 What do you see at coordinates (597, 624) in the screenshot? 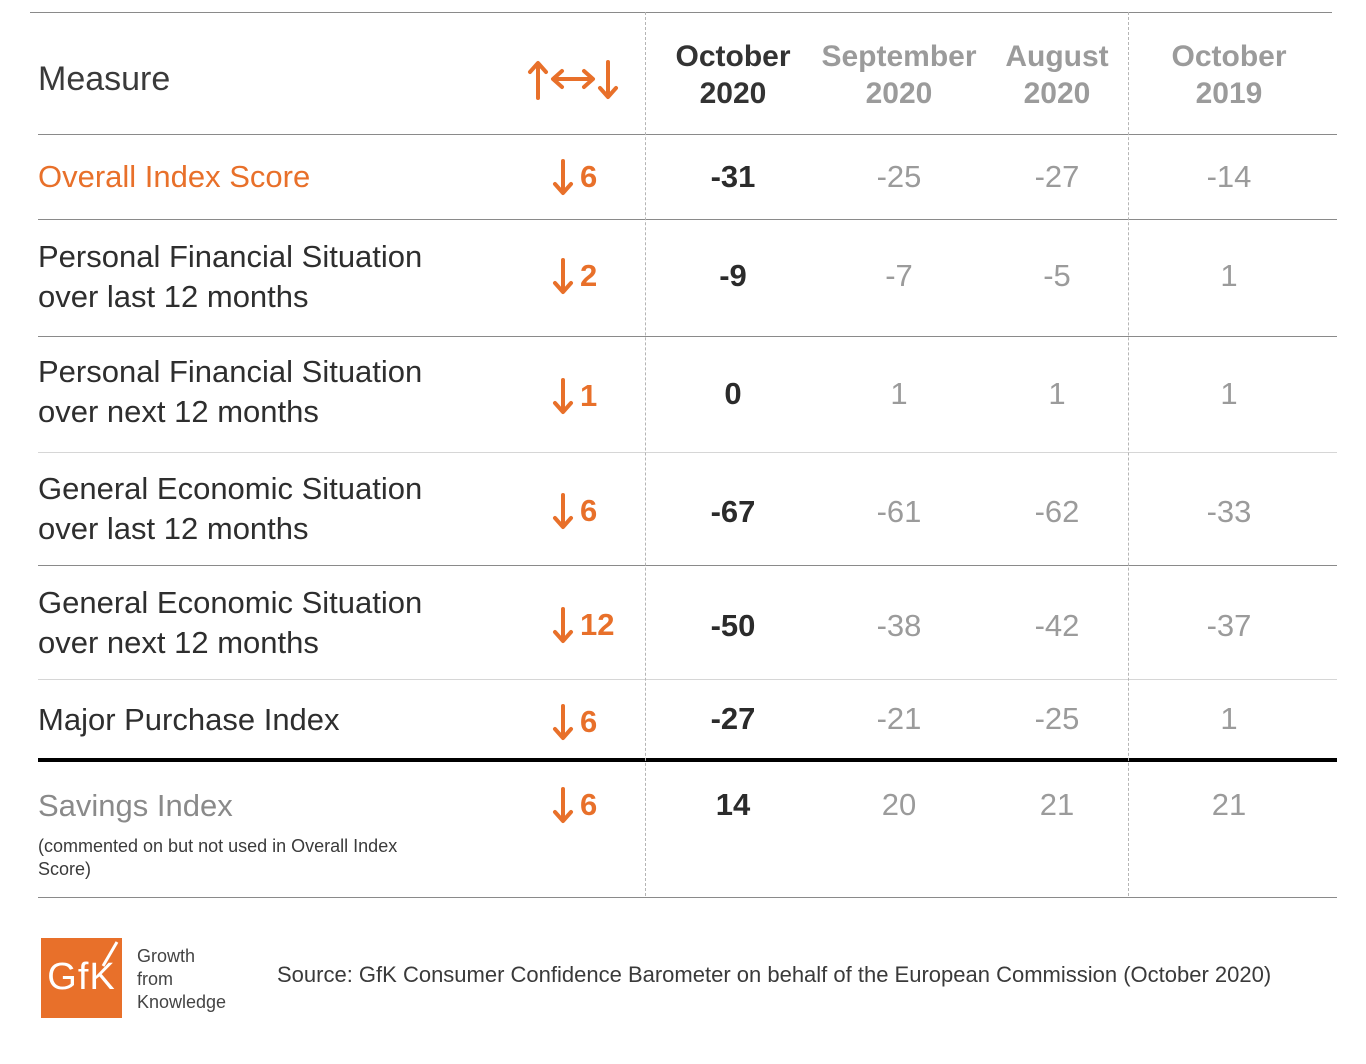
I see `change-value: 12` at bounding box center [597, 624].